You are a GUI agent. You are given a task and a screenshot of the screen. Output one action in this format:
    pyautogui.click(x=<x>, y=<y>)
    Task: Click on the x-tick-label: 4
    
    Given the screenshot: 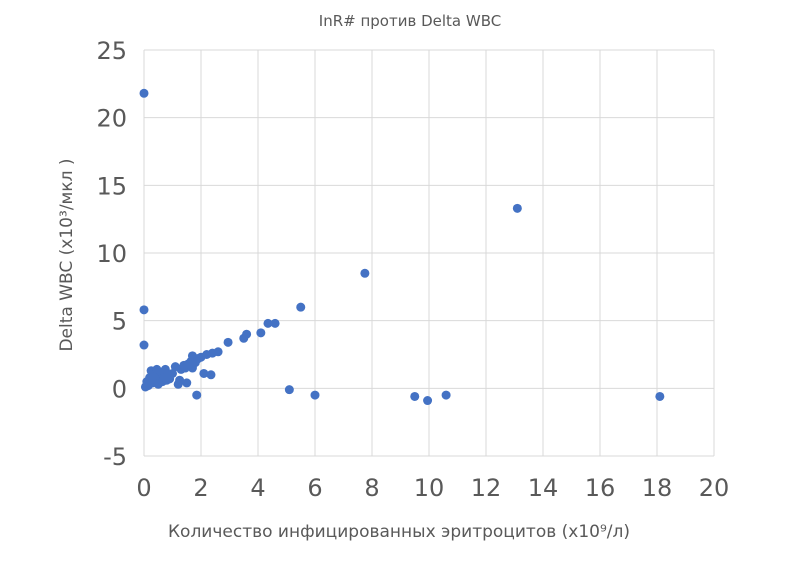 What is the action you would take?
    pyautogui.click(x=257, y=488)
    